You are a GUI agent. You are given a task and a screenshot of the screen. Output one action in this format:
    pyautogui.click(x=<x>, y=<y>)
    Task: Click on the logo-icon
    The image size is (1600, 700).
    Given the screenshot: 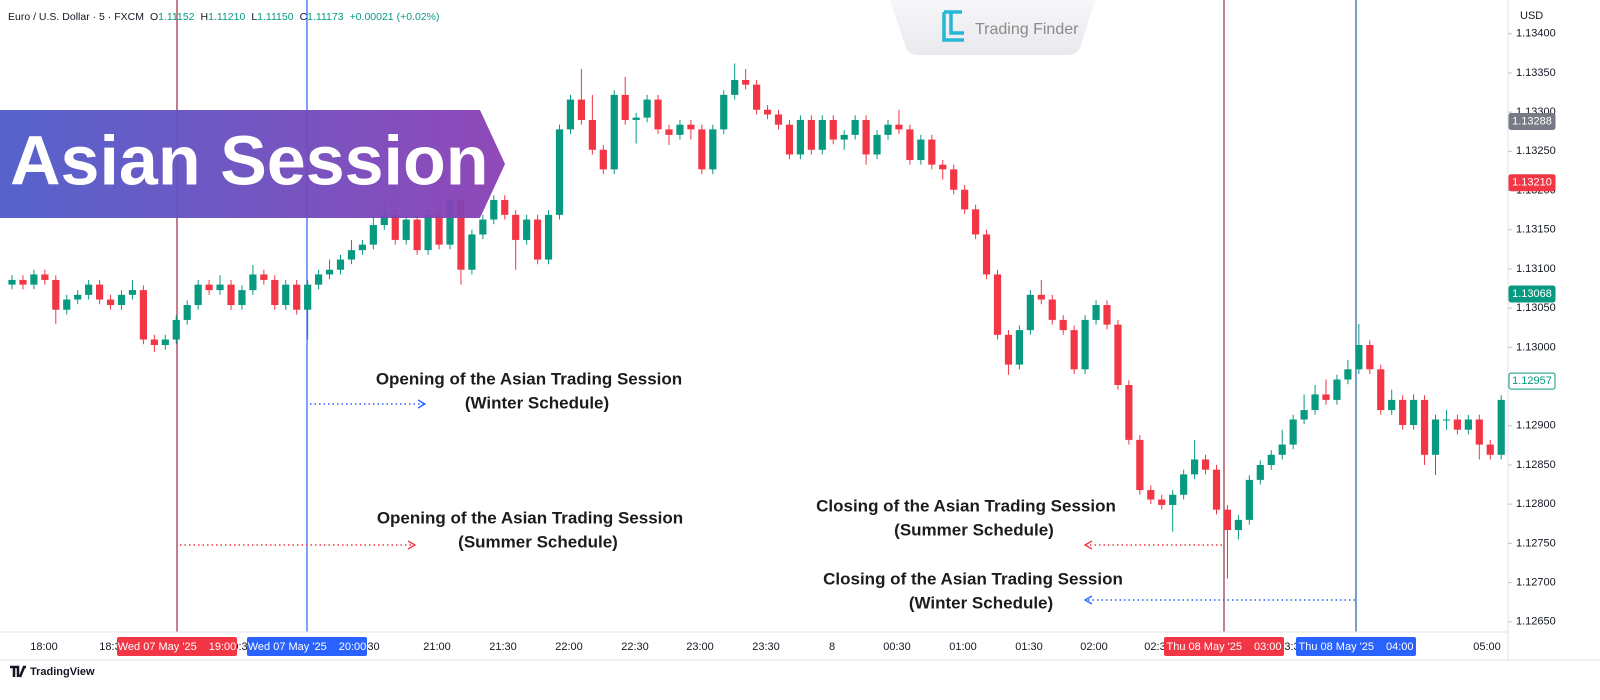 What is the action you would take?
    pyautogui.click(x=953, y=26)
    